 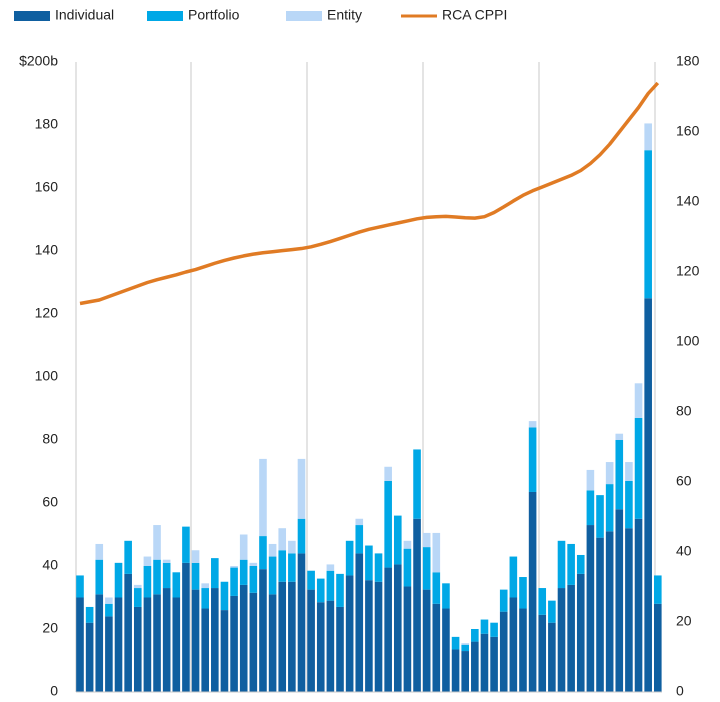 What do you see at coordinates (47, 250) in the screenshot?
I see `y-tick-label: 140` at bounding box center [47, 250].